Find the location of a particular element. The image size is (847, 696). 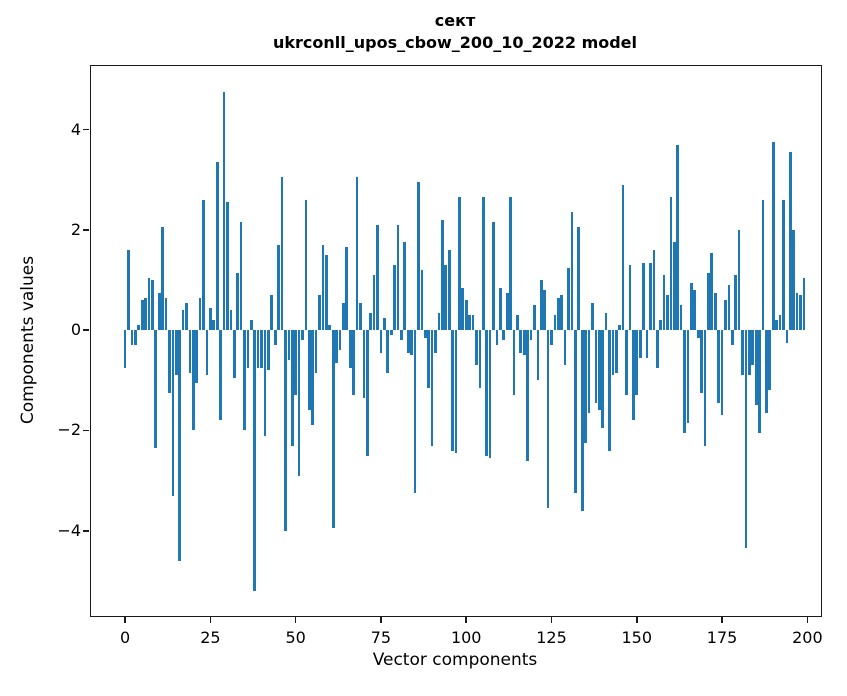

x-tick-label: 175 is located at coordinates (722, 637).